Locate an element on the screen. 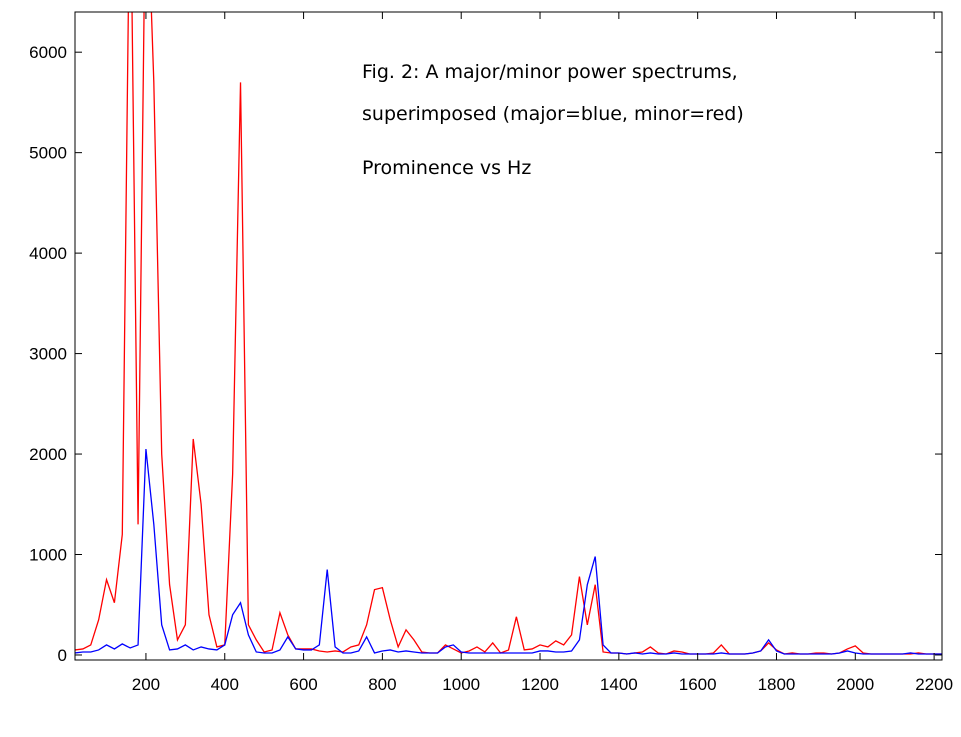 This screenshot has height=737, width=961. x-tick-label: 1000 is located at coordinates (461, 684).